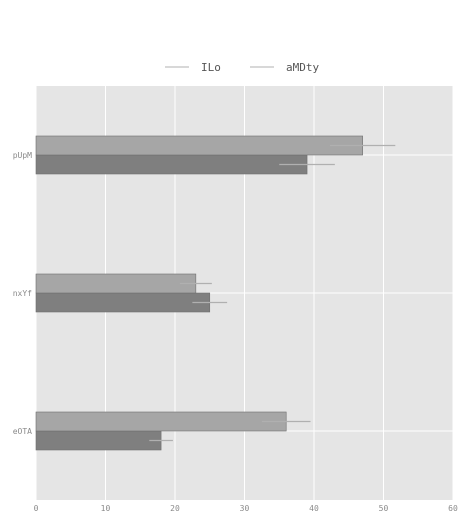 This screenshot has height=524, width=468. I want to click on legend: ILo aMDty, so click(242, 67).